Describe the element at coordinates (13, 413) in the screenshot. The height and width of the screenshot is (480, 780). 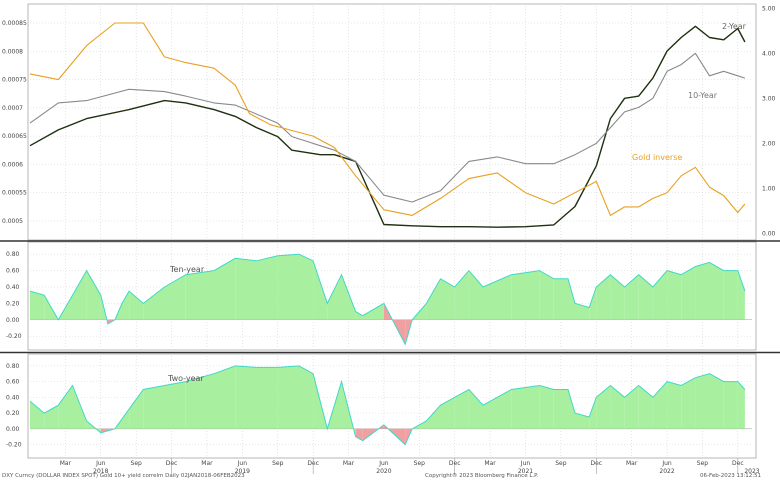
I see `two-year-axis-tick-label: 0.20` at that location.